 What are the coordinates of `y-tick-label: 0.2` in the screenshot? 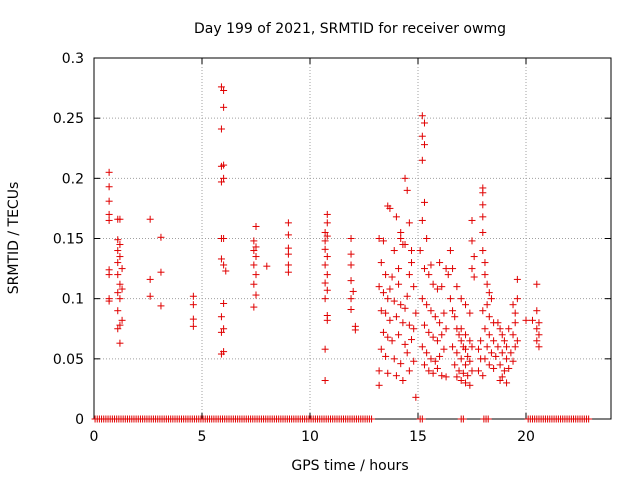 It's located at (73, 179).